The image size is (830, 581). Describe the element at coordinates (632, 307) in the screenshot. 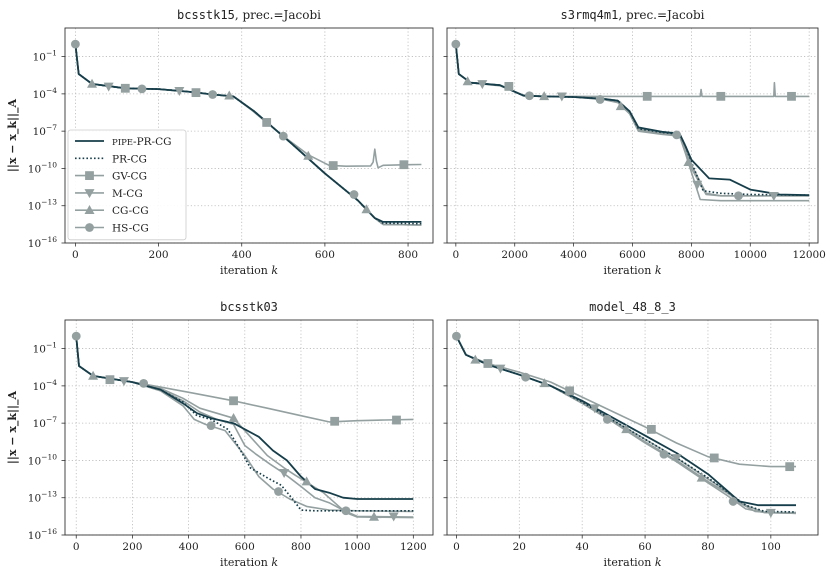

I see `chart-title: model_48_8_3` at that location.